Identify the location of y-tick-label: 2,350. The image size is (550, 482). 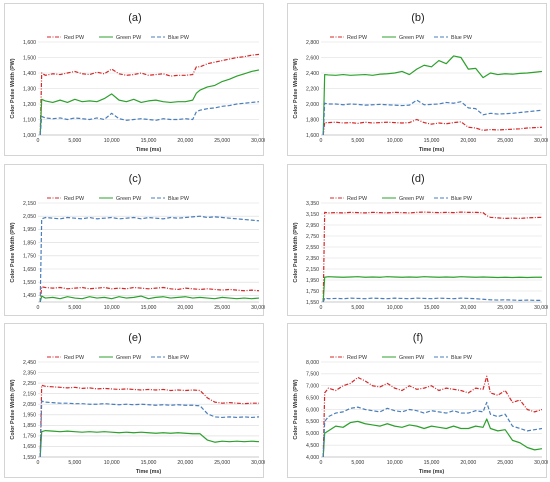
(29, 373).